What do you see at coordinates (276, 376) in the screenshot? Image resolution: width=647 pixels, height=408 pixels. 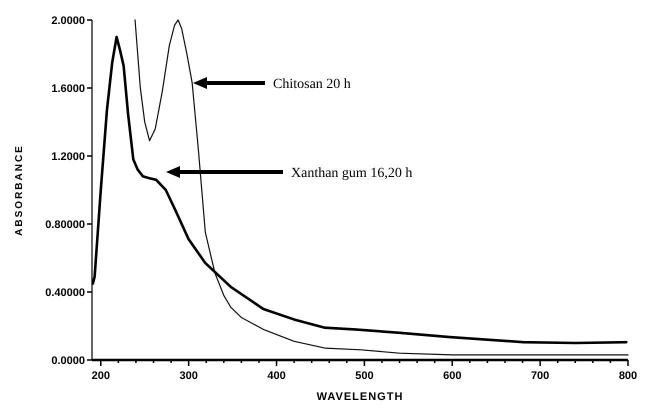 I see `x-tick-label: 400` at bounding box center [276, 376].